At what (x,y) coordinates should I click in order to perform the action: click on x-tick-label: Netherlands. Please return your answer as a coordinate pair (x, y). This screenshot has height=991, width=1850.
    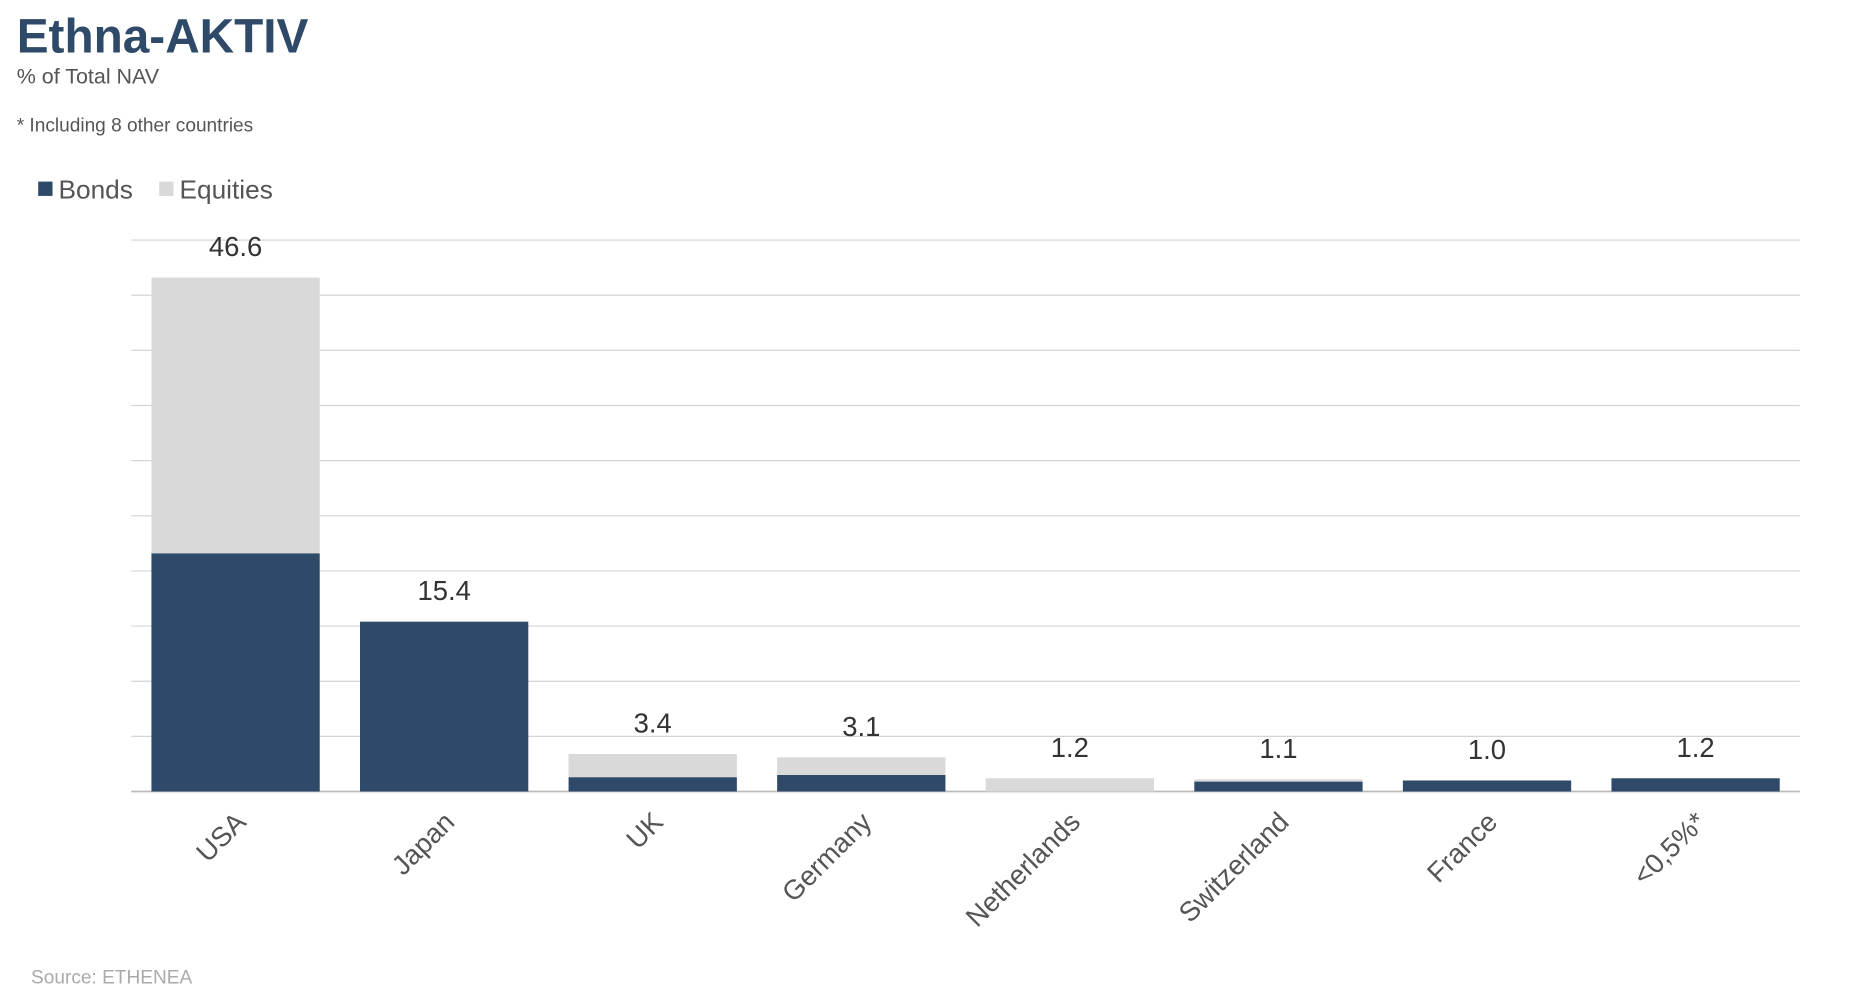
    Looking at the image, I should click on (1023, 869).